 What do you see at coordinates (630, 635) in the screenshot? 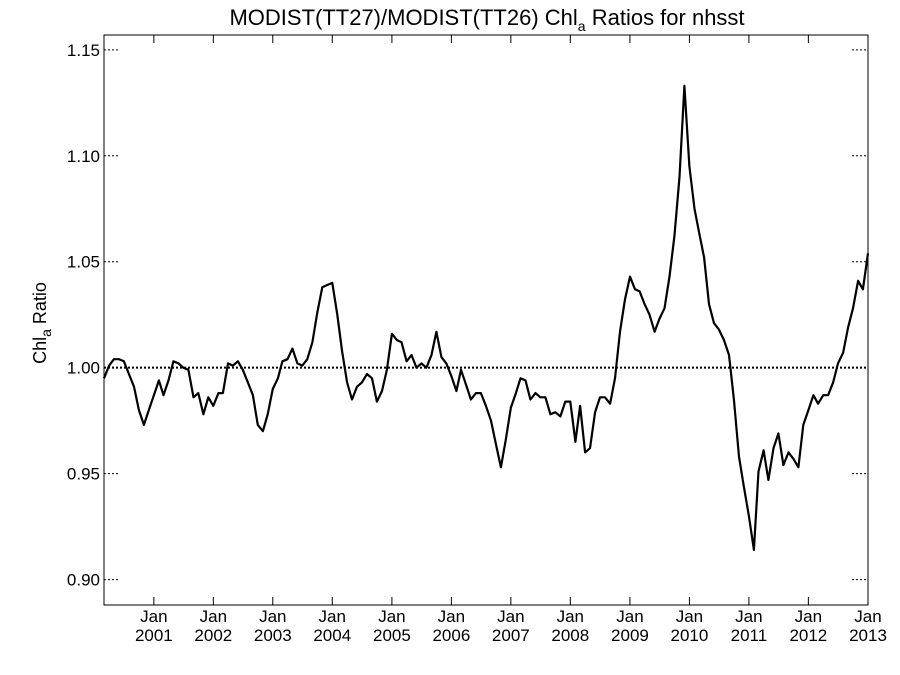
I see `x-tick-label-year: 2009` at bounding box center [630, 635].